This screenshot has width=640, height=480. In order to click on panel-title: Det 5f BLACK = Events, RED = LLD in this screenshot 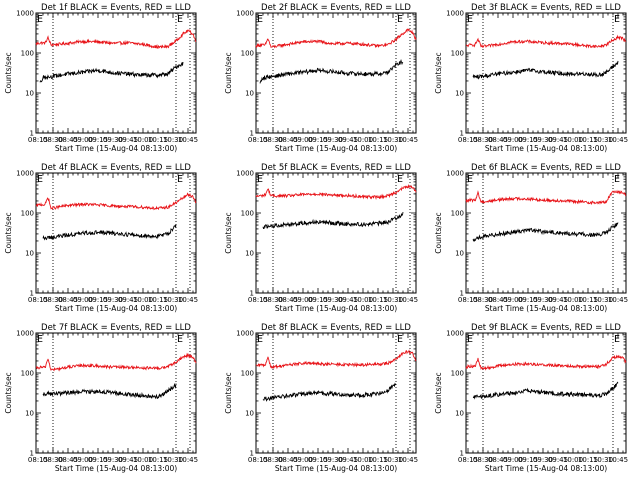, I will do `click(336, 168)`.